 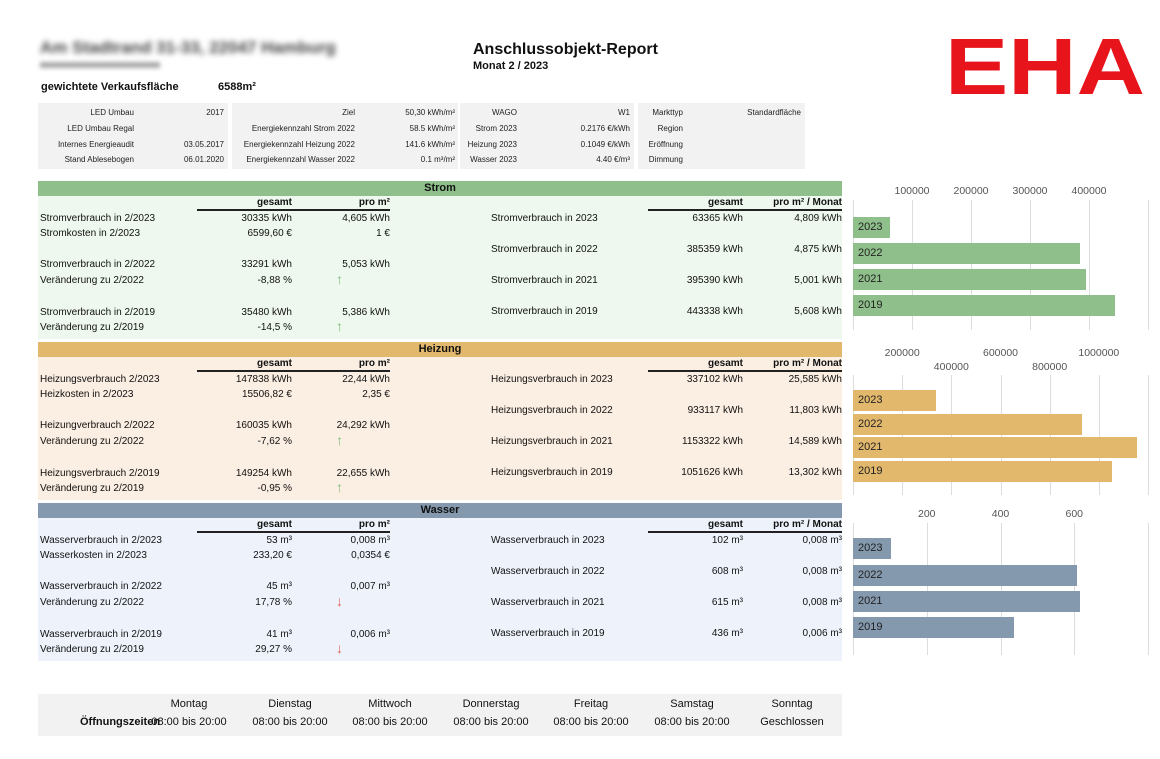 I want to click on report-month: Monat 2 / 2023, so click(x=511, y=66).